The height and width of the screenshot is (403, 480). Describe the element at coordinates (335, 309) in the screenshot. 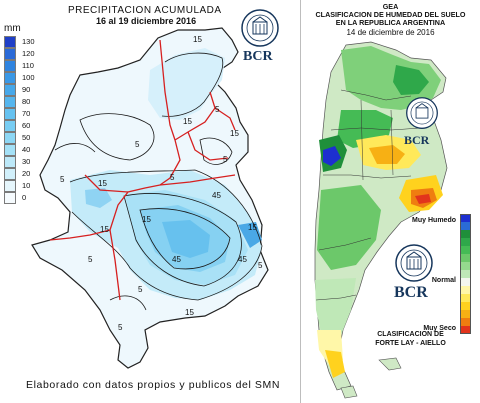

I see `soil-south-light` at that location.